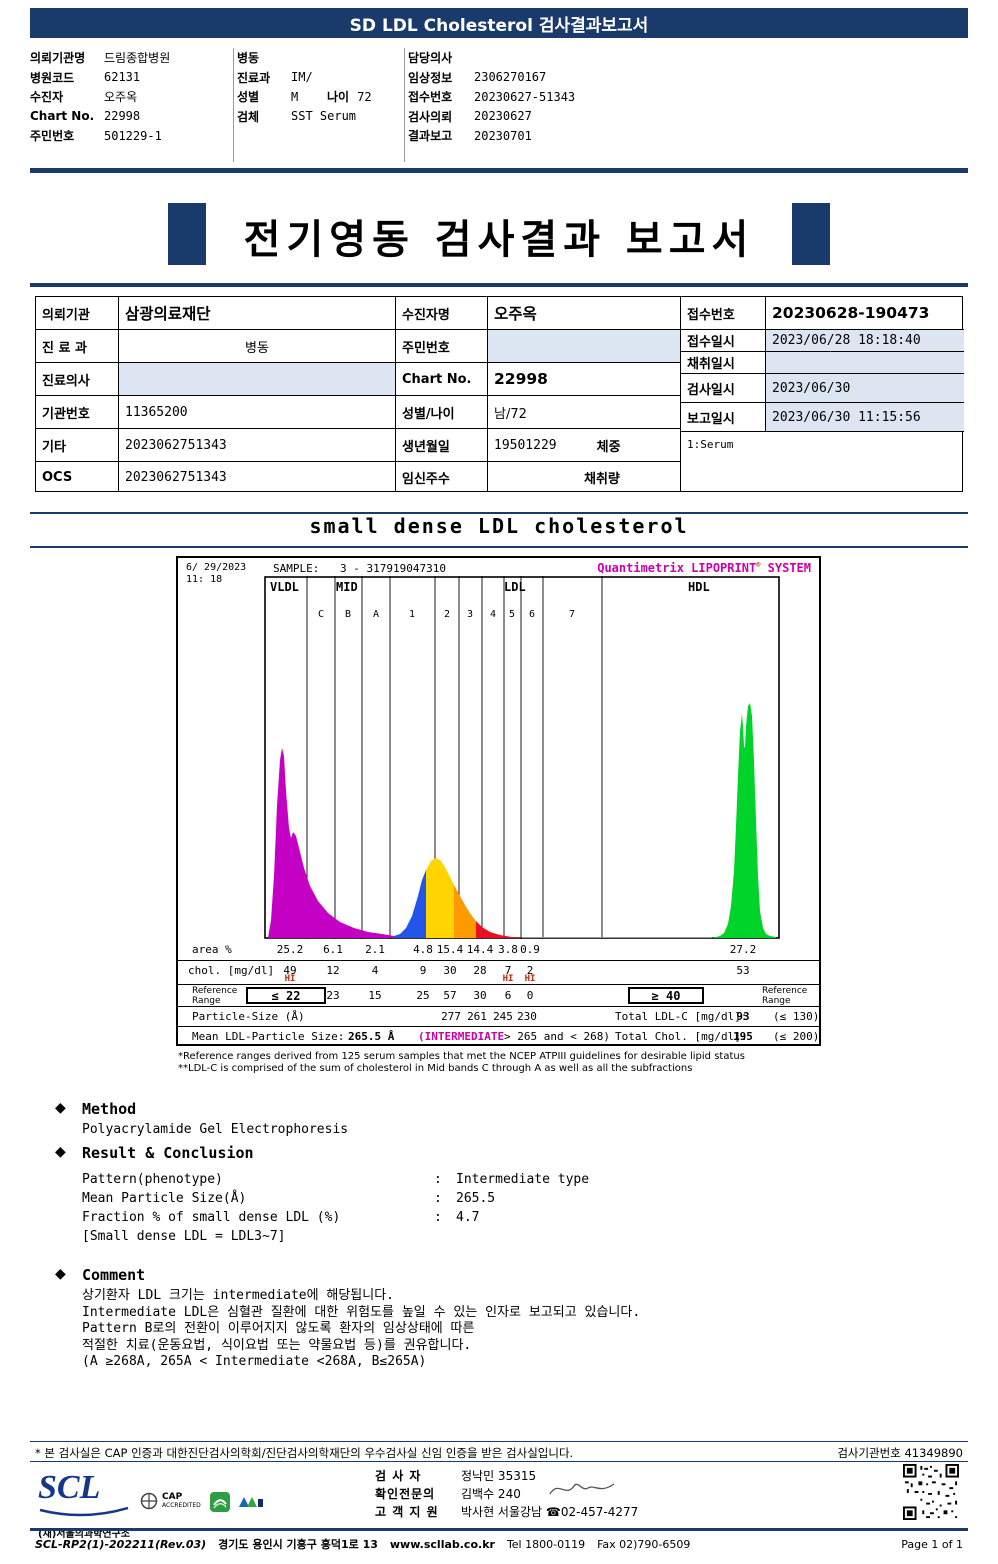  What do you see at coordinates (375, 970) in the screenshot?
I see `chol-value: 4` at bounding box center [375, 970].